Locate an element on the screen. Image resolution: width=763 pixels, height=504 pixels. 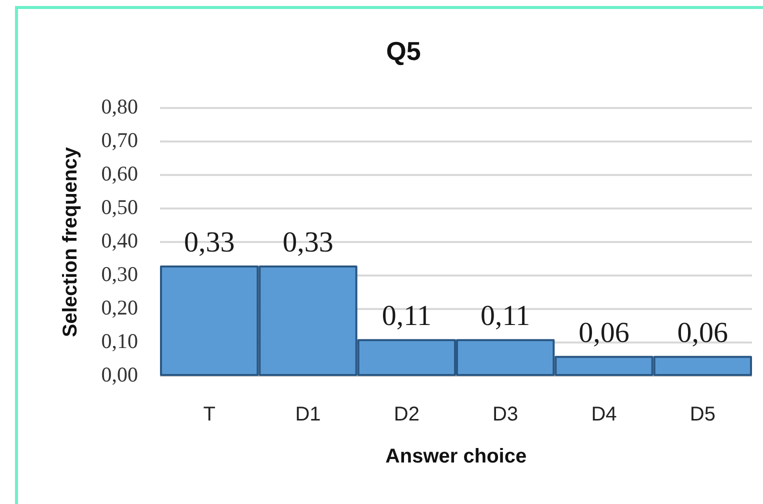
y-tick-label: 0,80 is located at coordinates (119, 106).